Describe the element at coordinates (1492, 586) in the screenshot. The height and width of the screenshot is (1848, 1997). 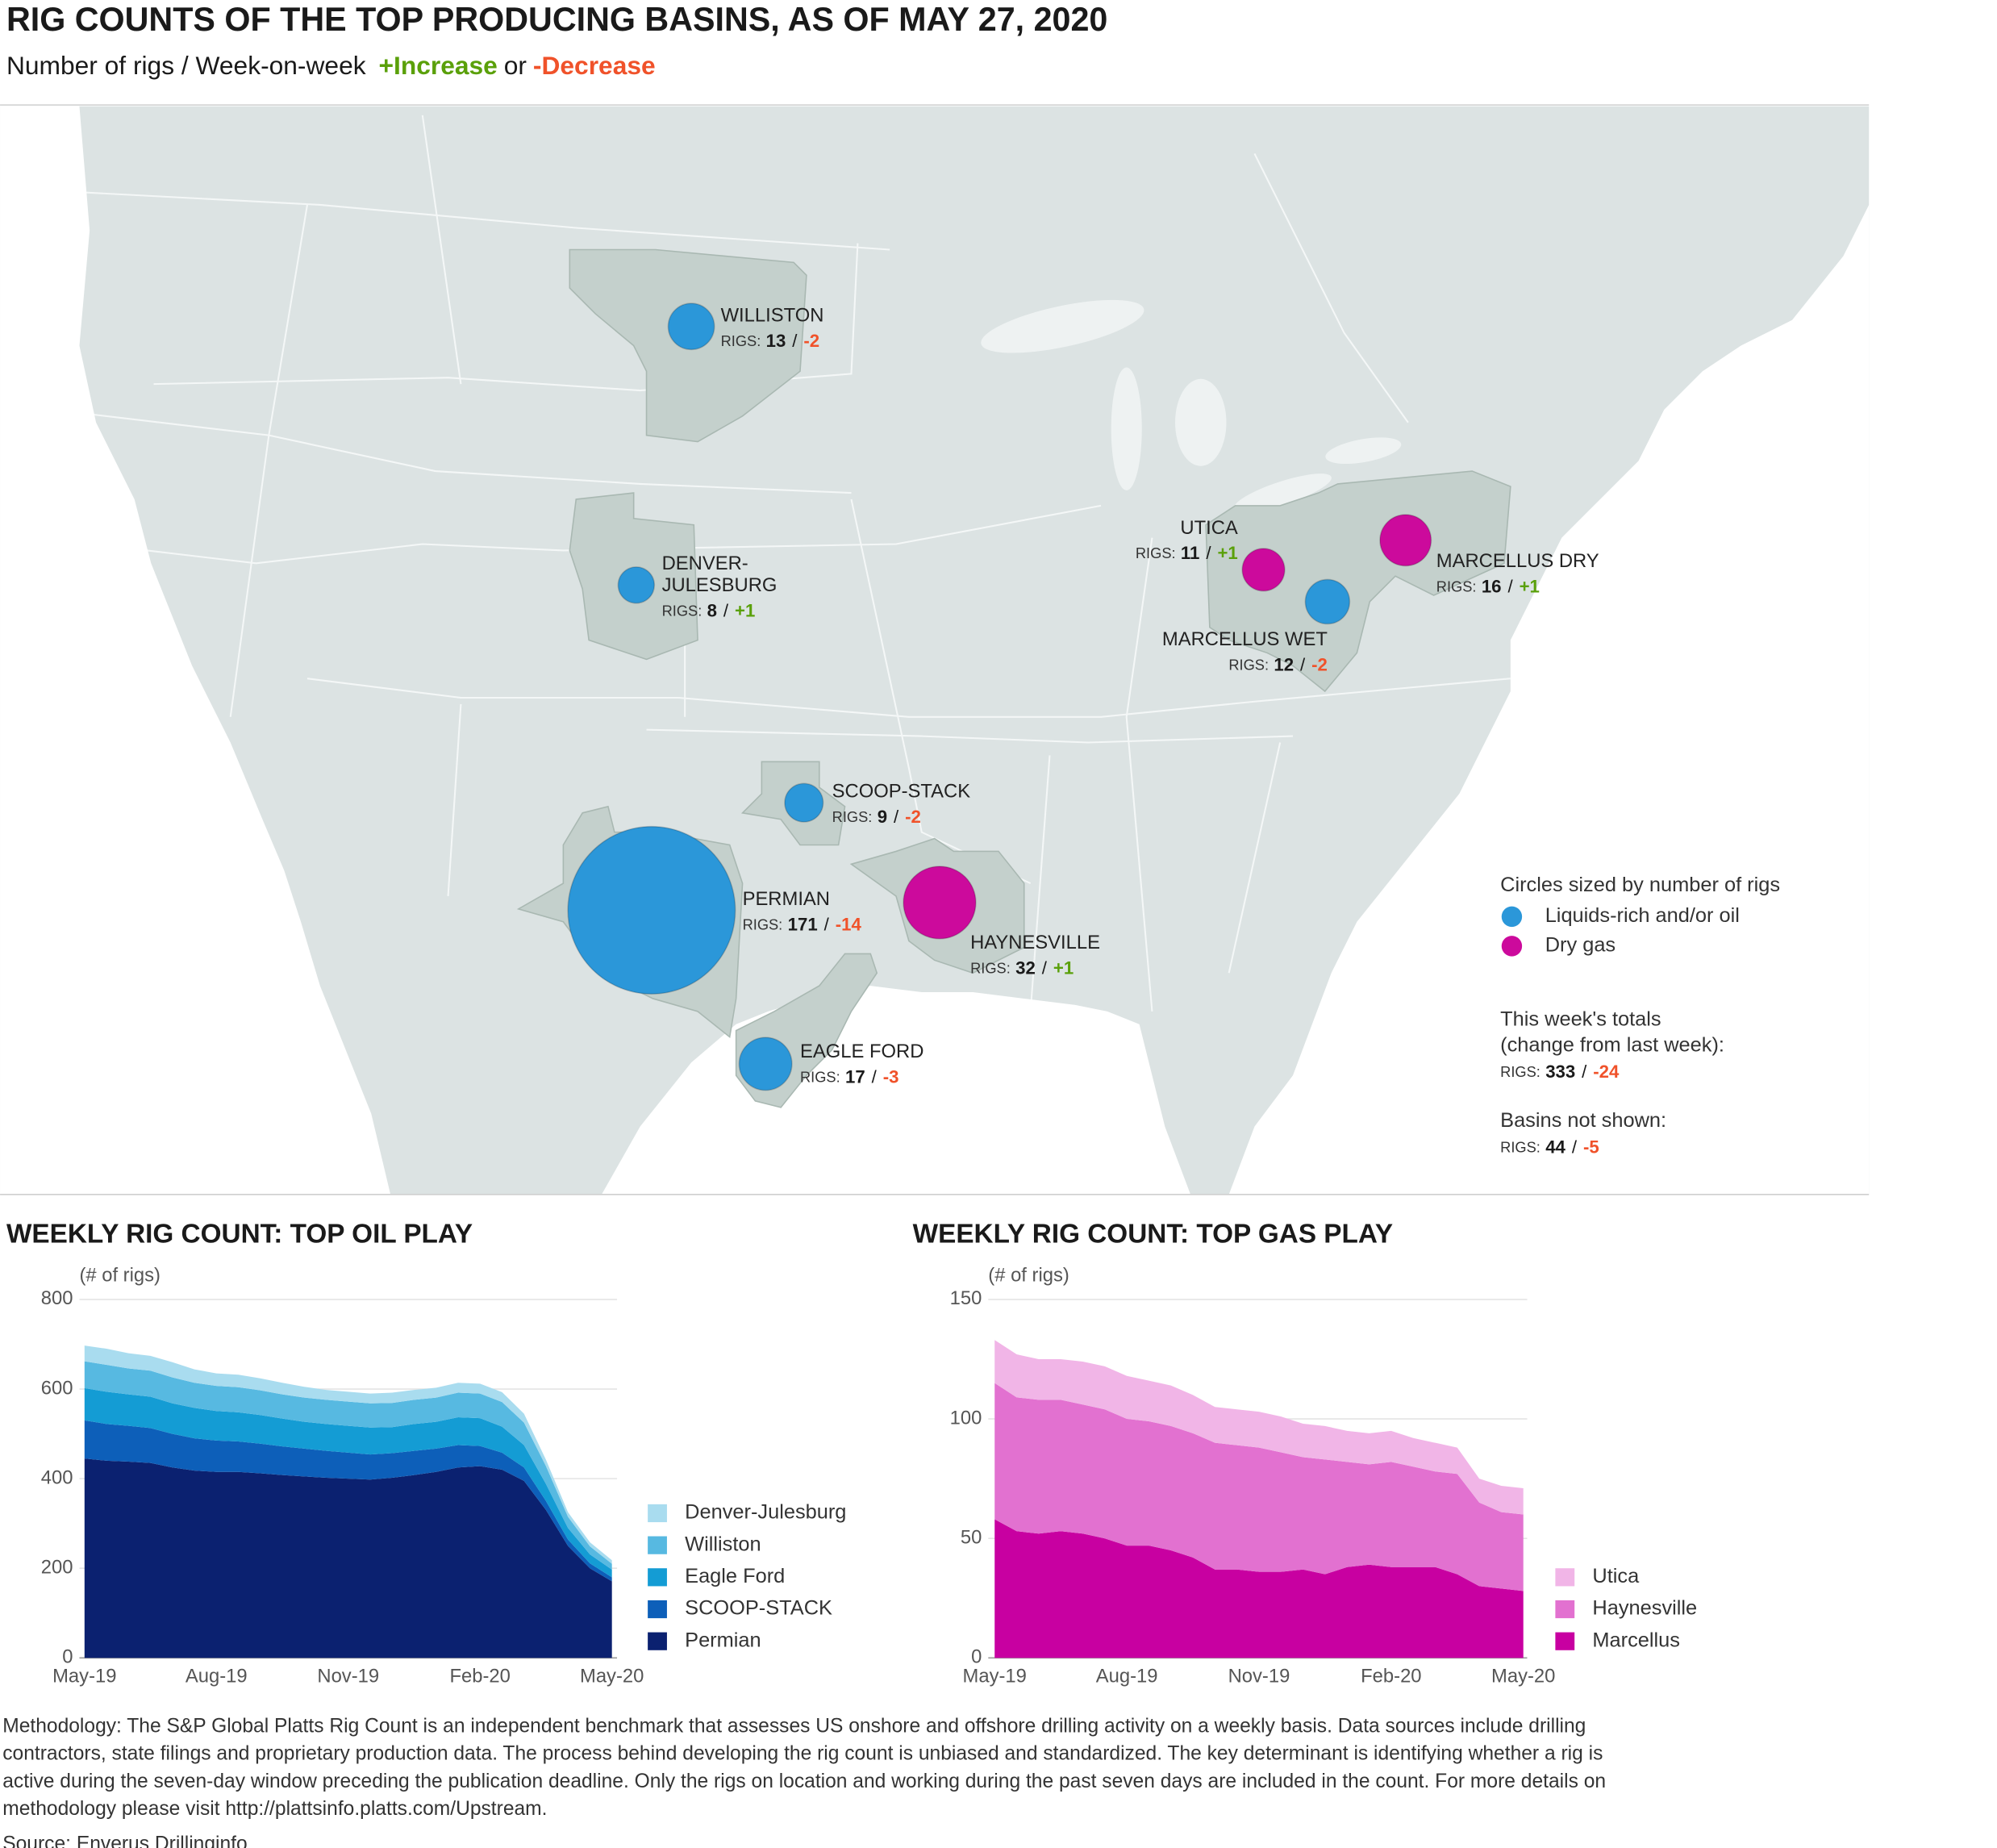
I see `rigs-value: 16` at that location.